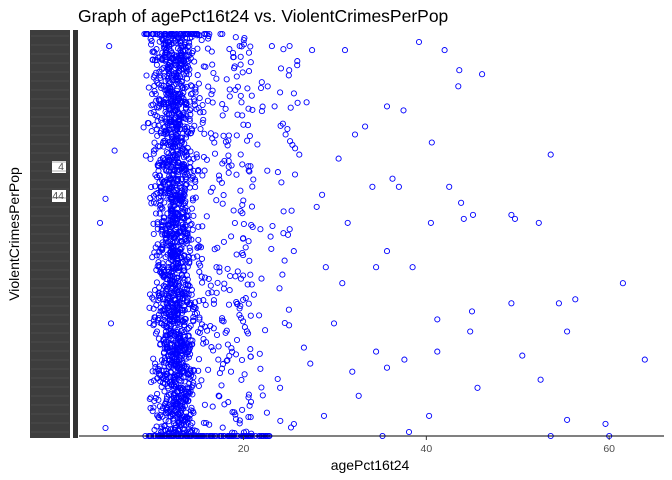 The height and width of the screenshot is (480, 672). Describe the element at coordinates (14, 234) in the screenshot. I see `y-axis-label: ViolentCrimesPerPop` at that location.